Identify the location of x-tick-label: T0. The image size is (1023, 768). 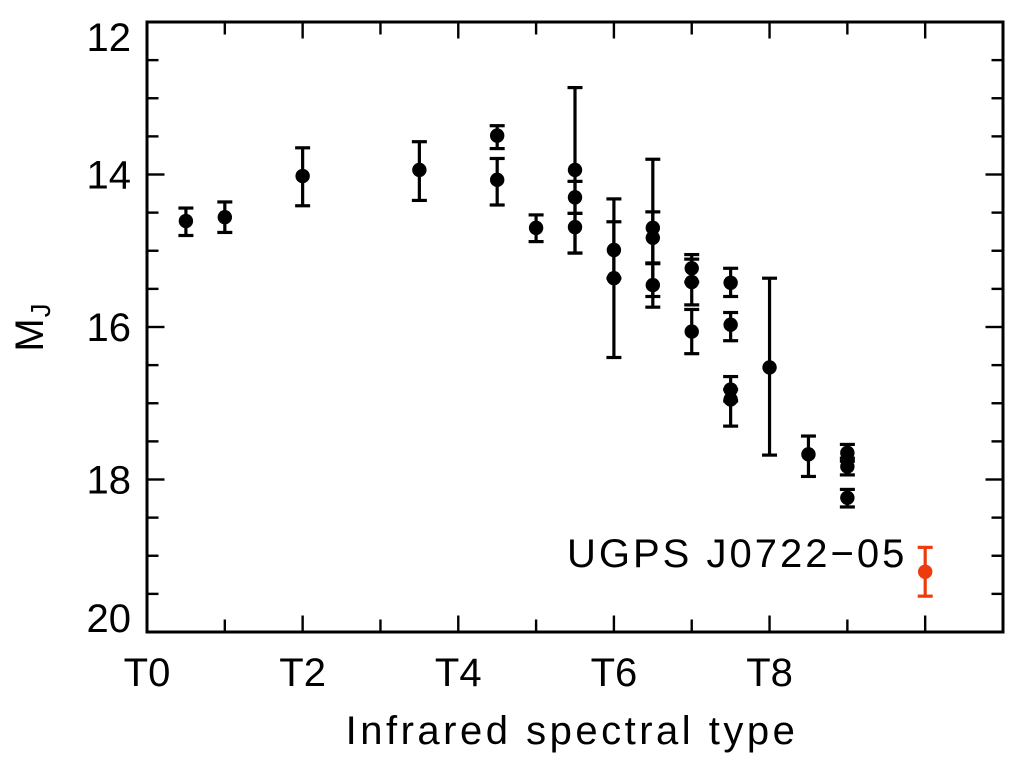
(147, 673).